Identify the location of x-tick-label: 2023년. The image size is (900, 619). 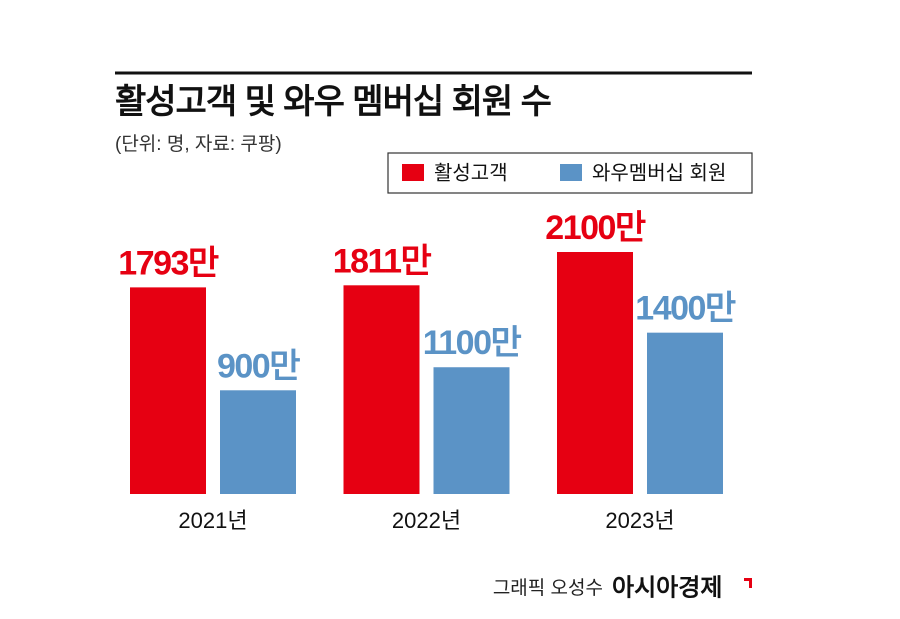
(639, 520).